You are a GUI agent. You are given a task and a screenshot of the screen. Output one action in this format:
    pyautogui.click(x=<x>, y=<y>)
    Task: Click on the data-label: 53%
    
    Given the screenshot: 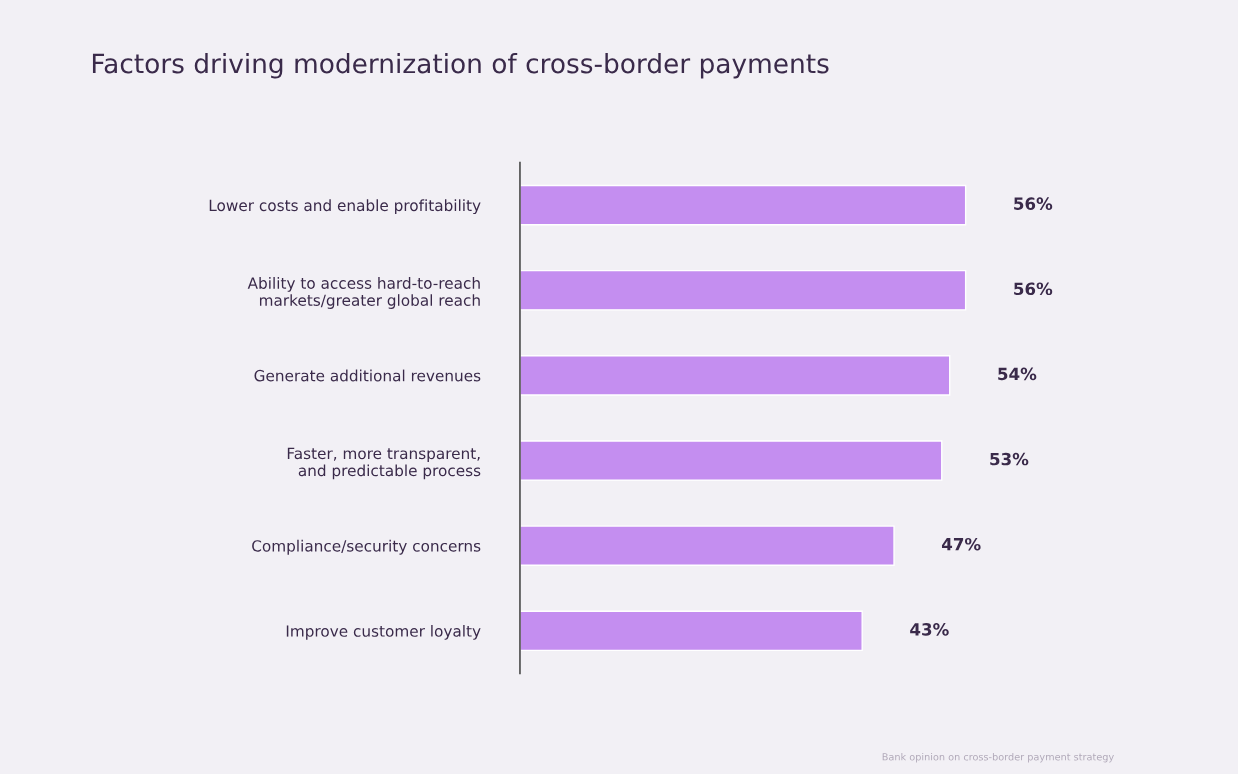 What is the action you would take?
    pyautogui.click(x=1009, y=459)
    